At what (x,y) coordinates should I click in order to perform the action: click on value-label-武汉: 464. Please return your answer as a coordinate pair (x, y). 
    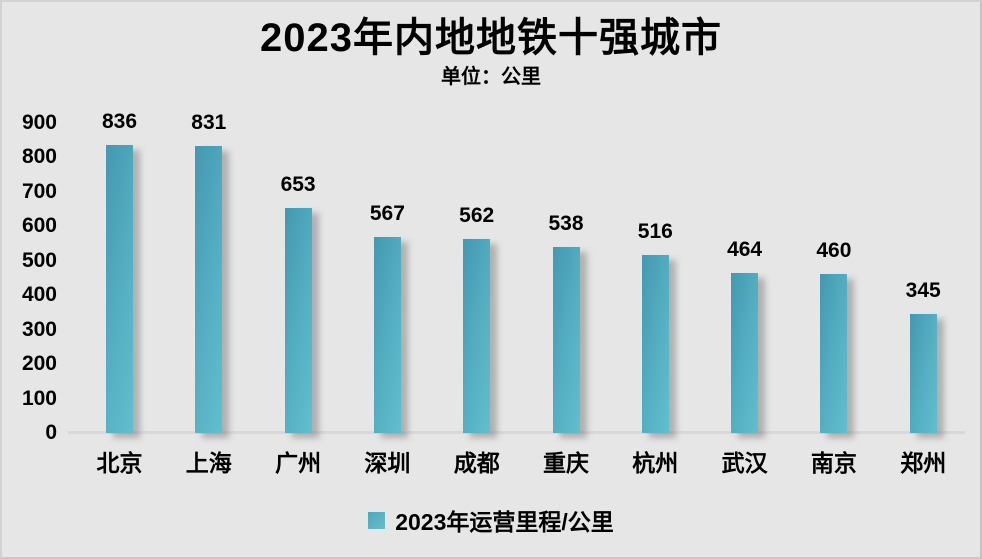
    Looking at the image, I should click on (745, 249).